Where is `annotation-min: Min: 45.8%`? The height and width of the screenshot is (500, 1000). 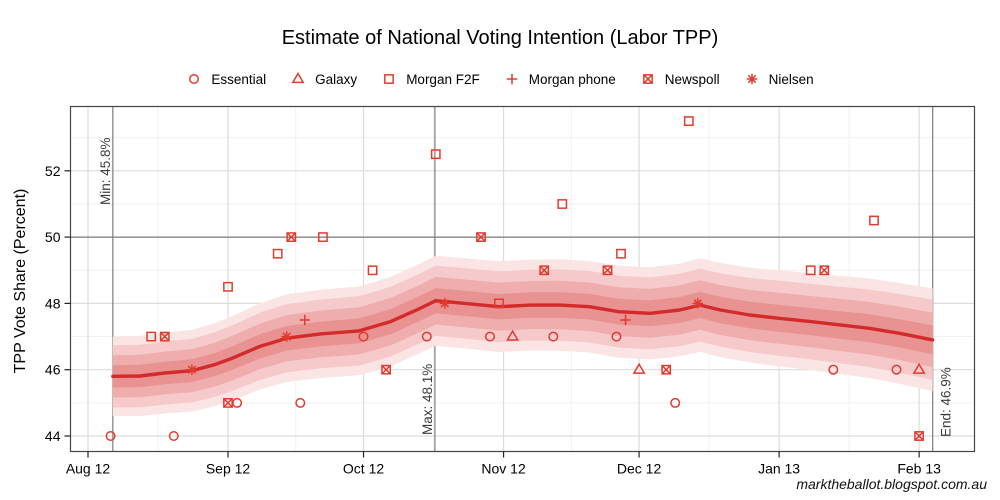 annotation-min: Min: 45.8% is located at coordinates (105, 171).